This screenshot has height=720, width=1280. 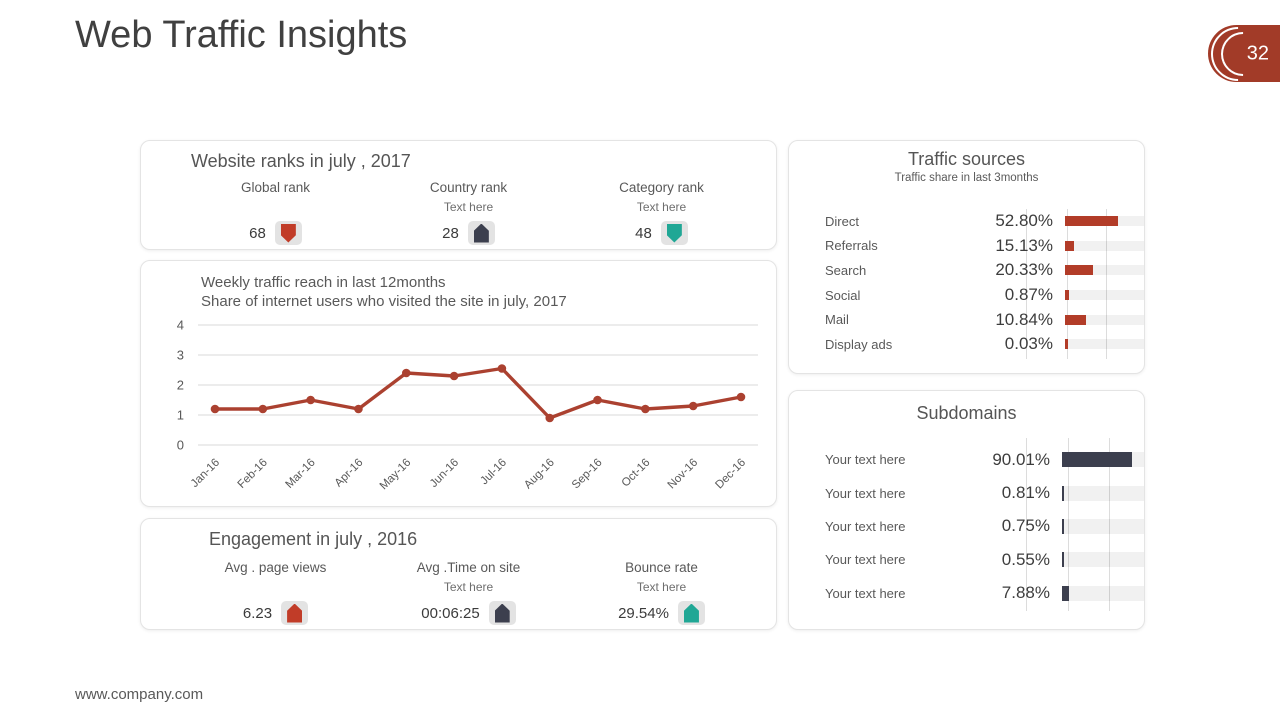 What do you see at coordinates (493, 472) in the screenshot?
I see `x-tick-label: Jul-16` at bounding box center [493, 472].